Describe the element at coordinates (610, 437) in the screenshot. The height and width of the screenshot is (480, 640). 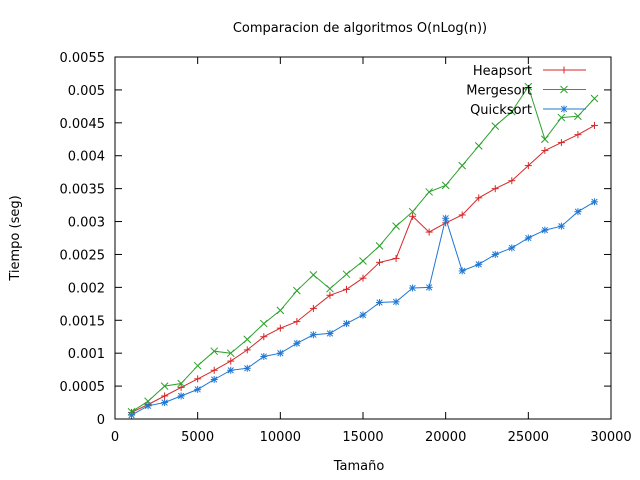
I see `x-tick-label: 30000` at that location.